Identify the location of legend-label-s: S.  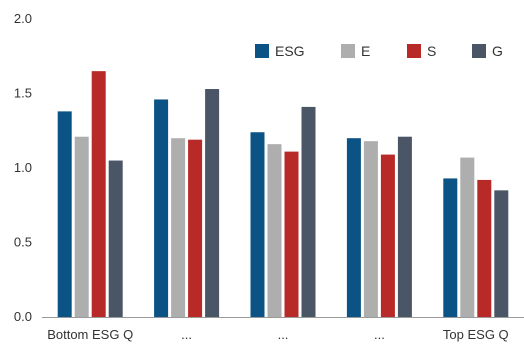
(431, 51).